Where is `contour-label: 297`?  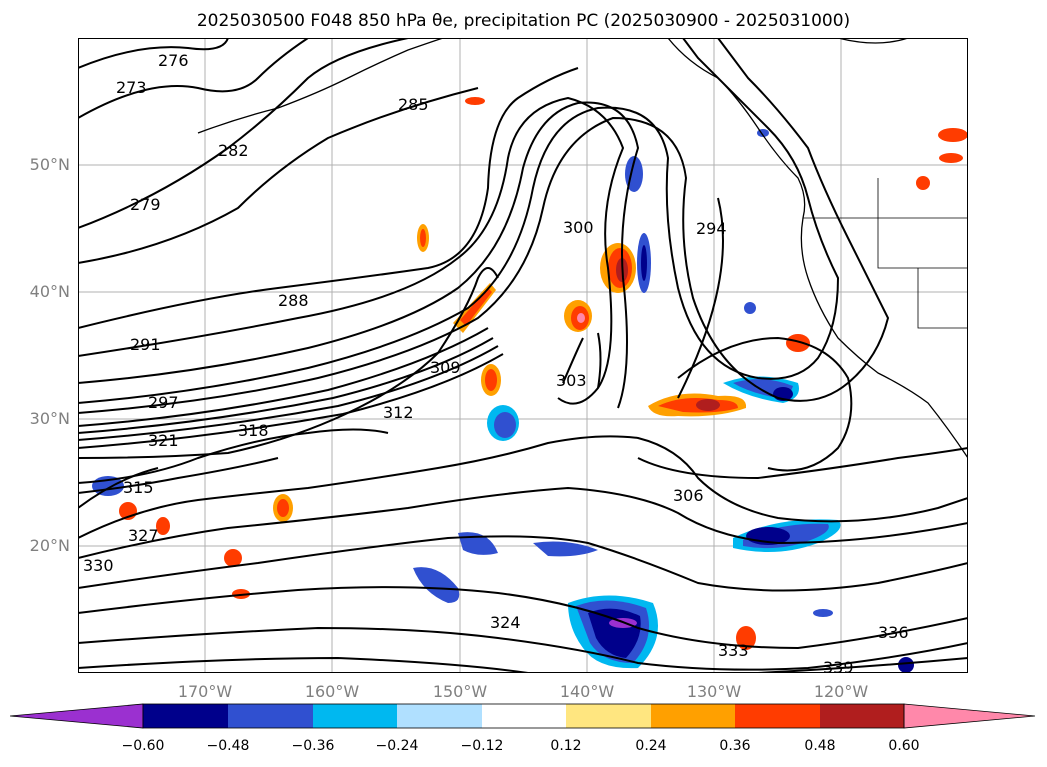
contour-label: 297 is located at coordinates (163, 402).